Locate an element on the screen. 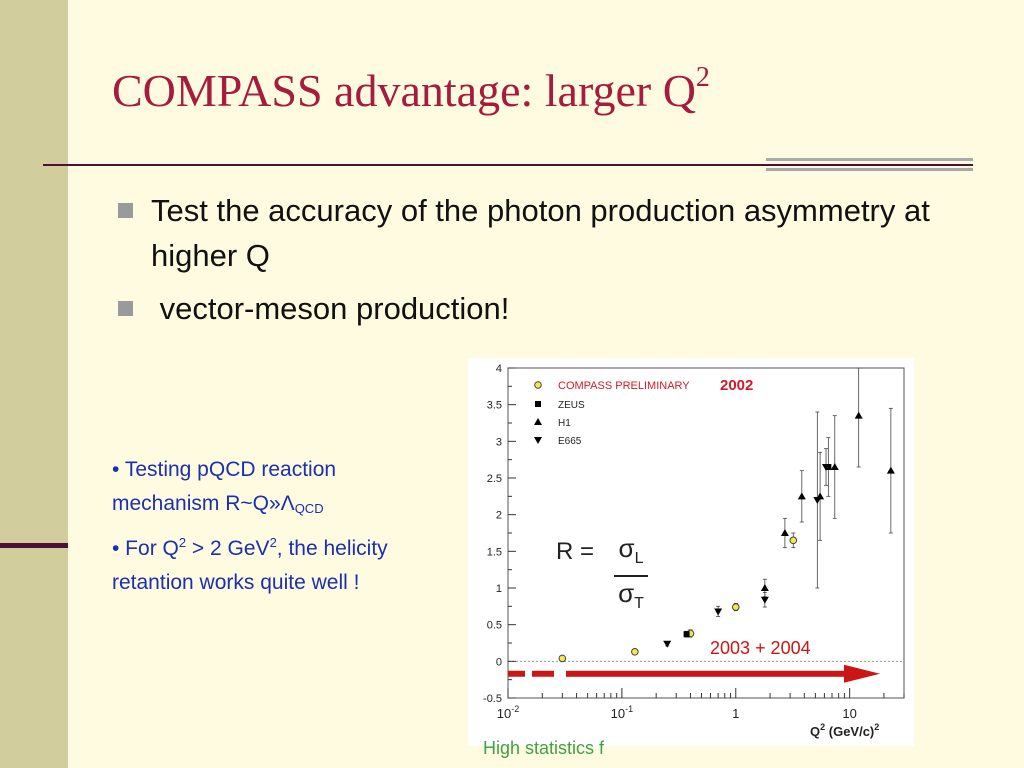 The height and width of the screenshot is (768, 1024). y-tick-label: 1 is located at coordinates (499, 589).